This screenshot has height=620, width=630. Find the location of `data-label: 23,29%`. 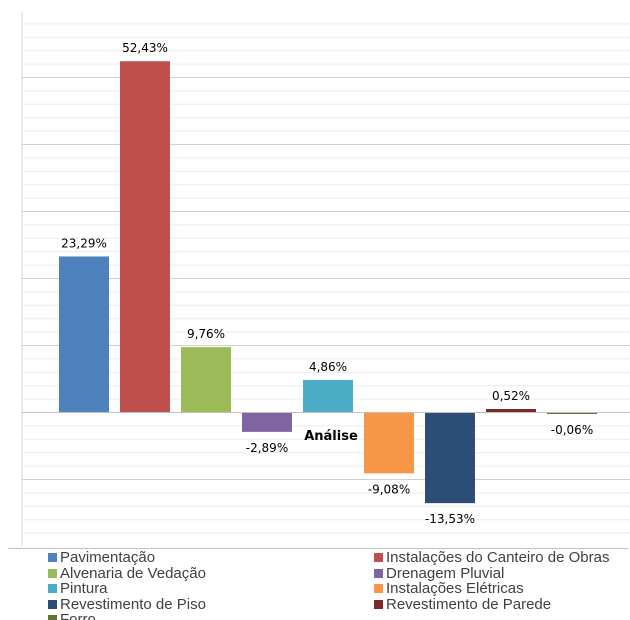

data-label: 23,29% is located at coordinates (84, 243).